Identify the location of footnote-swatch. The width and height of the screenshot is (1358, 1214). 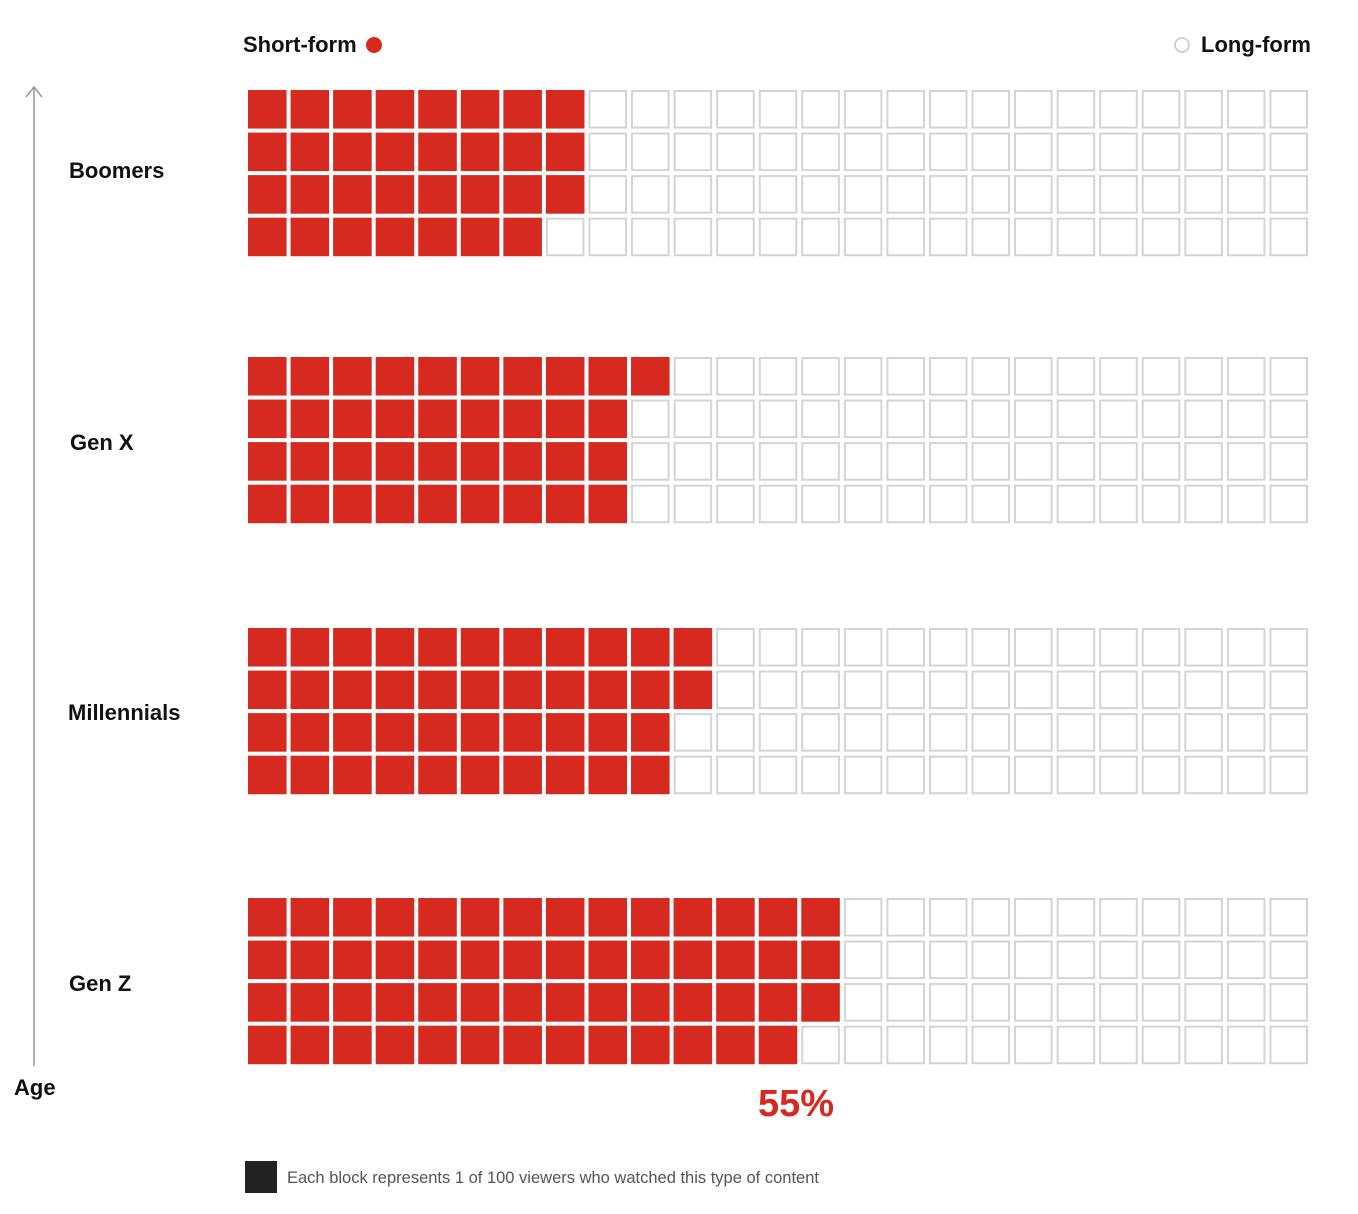
(261, 1177).